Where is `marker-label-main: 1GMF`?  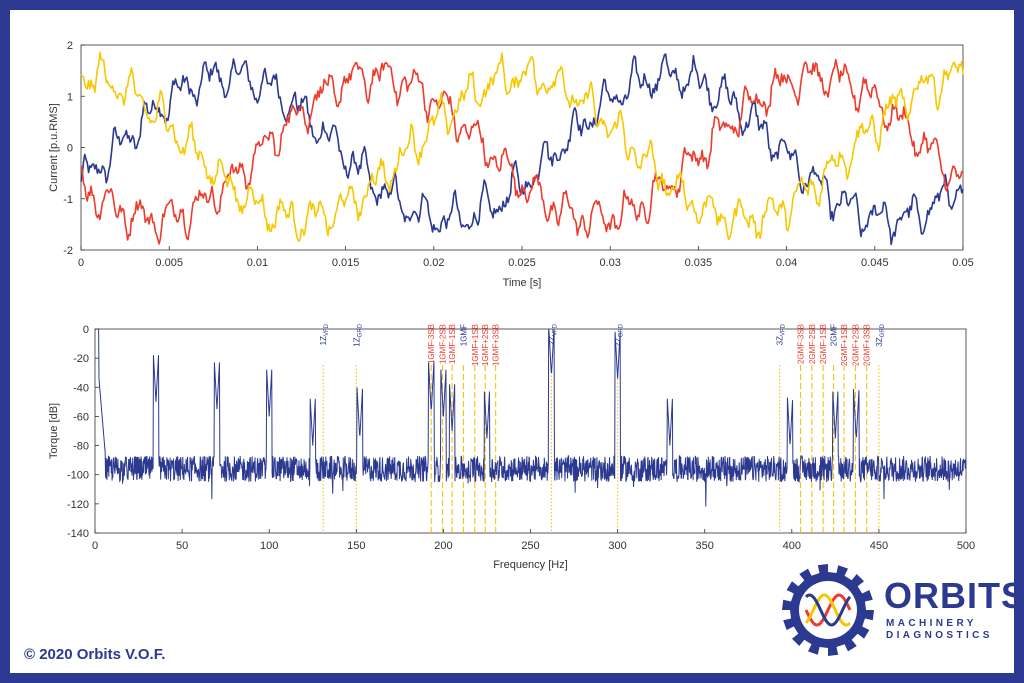
marker-label-main: 1GMF is located at coordinates (463, 335).